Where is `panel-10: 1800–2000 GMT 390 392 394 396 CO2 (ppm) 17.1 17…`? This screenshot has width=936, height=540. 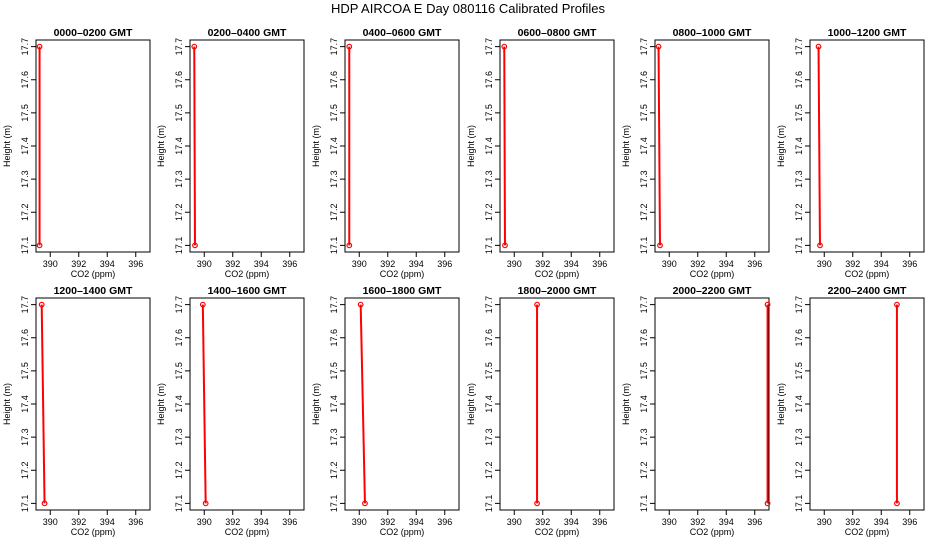
panel-10: 1800–2000 GMT 390 392 394 396 CO2 (ppm) 17.1 17… is located at coordinates (540, 411).